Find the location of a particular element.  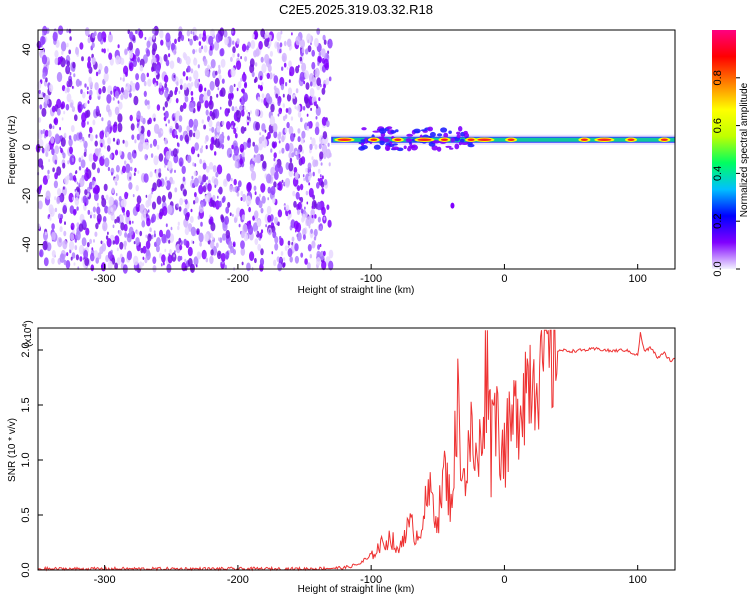

spectrogram-y-axis-label: Frequency (Hz) is located at coordinates (12, 150).